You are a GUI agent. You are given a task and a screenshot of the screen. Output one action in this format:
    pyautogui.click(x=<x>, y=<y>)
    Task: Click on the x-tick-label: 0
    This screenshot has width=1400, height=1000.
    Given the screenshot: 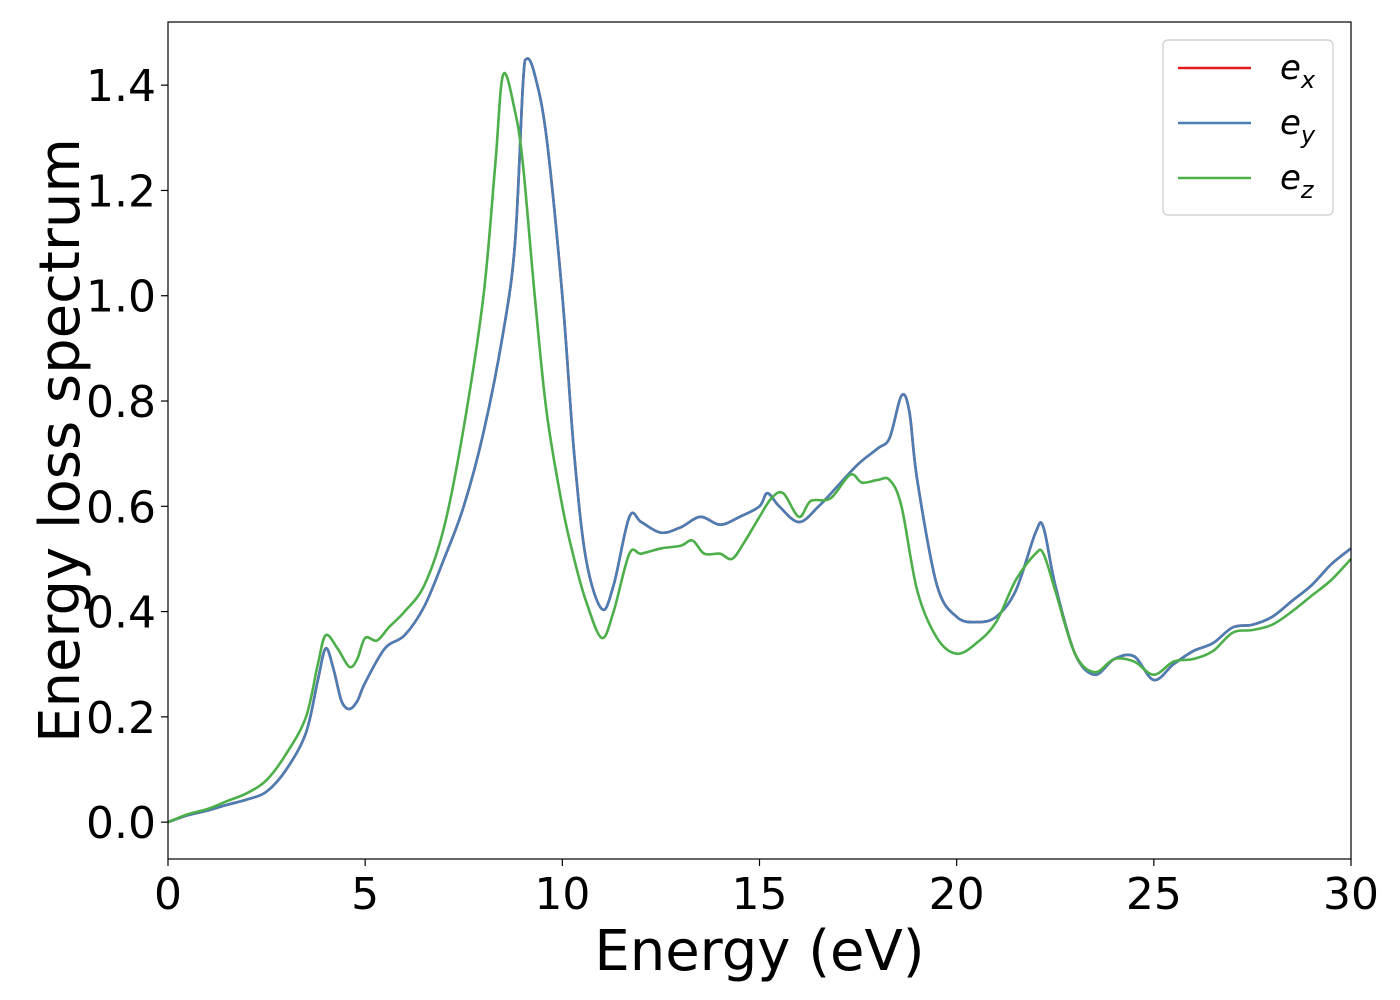 What is the action you would take?
    pyautogui.click(x=168, y=894)
    